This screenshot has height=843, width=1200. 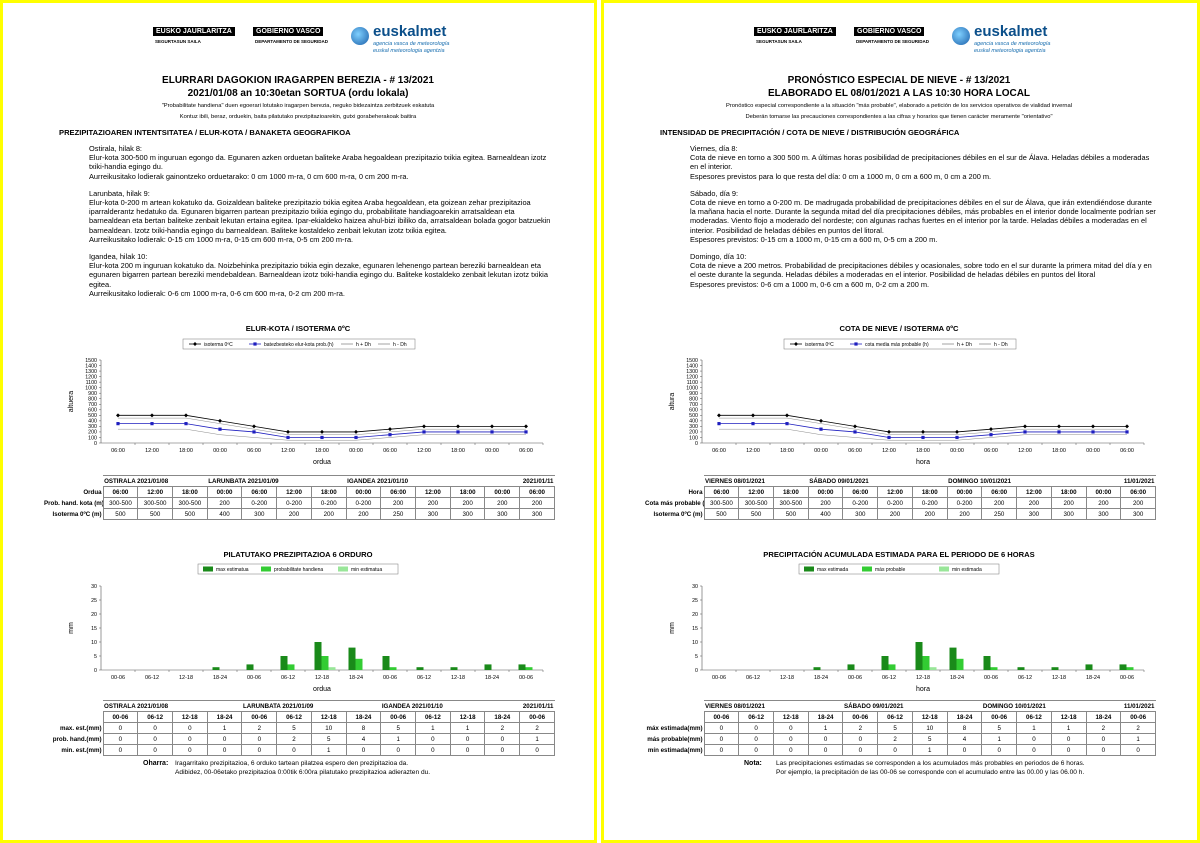 I want to click on y-axis-label: mm, so click(x=71, y=628).